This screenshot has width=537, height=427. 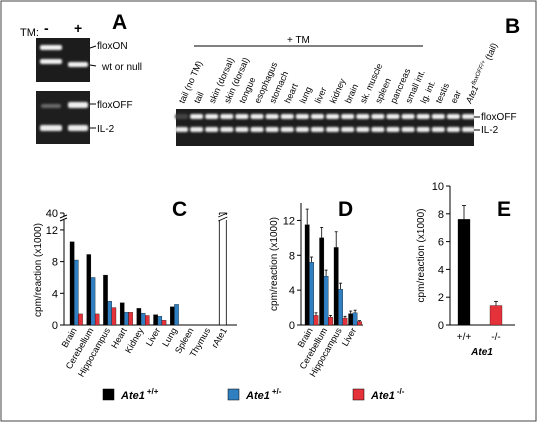 What do you see at coordinates (441, 298) in the screenshot?
I see `y-tick-label: 2` at bounding box center [441, 298].